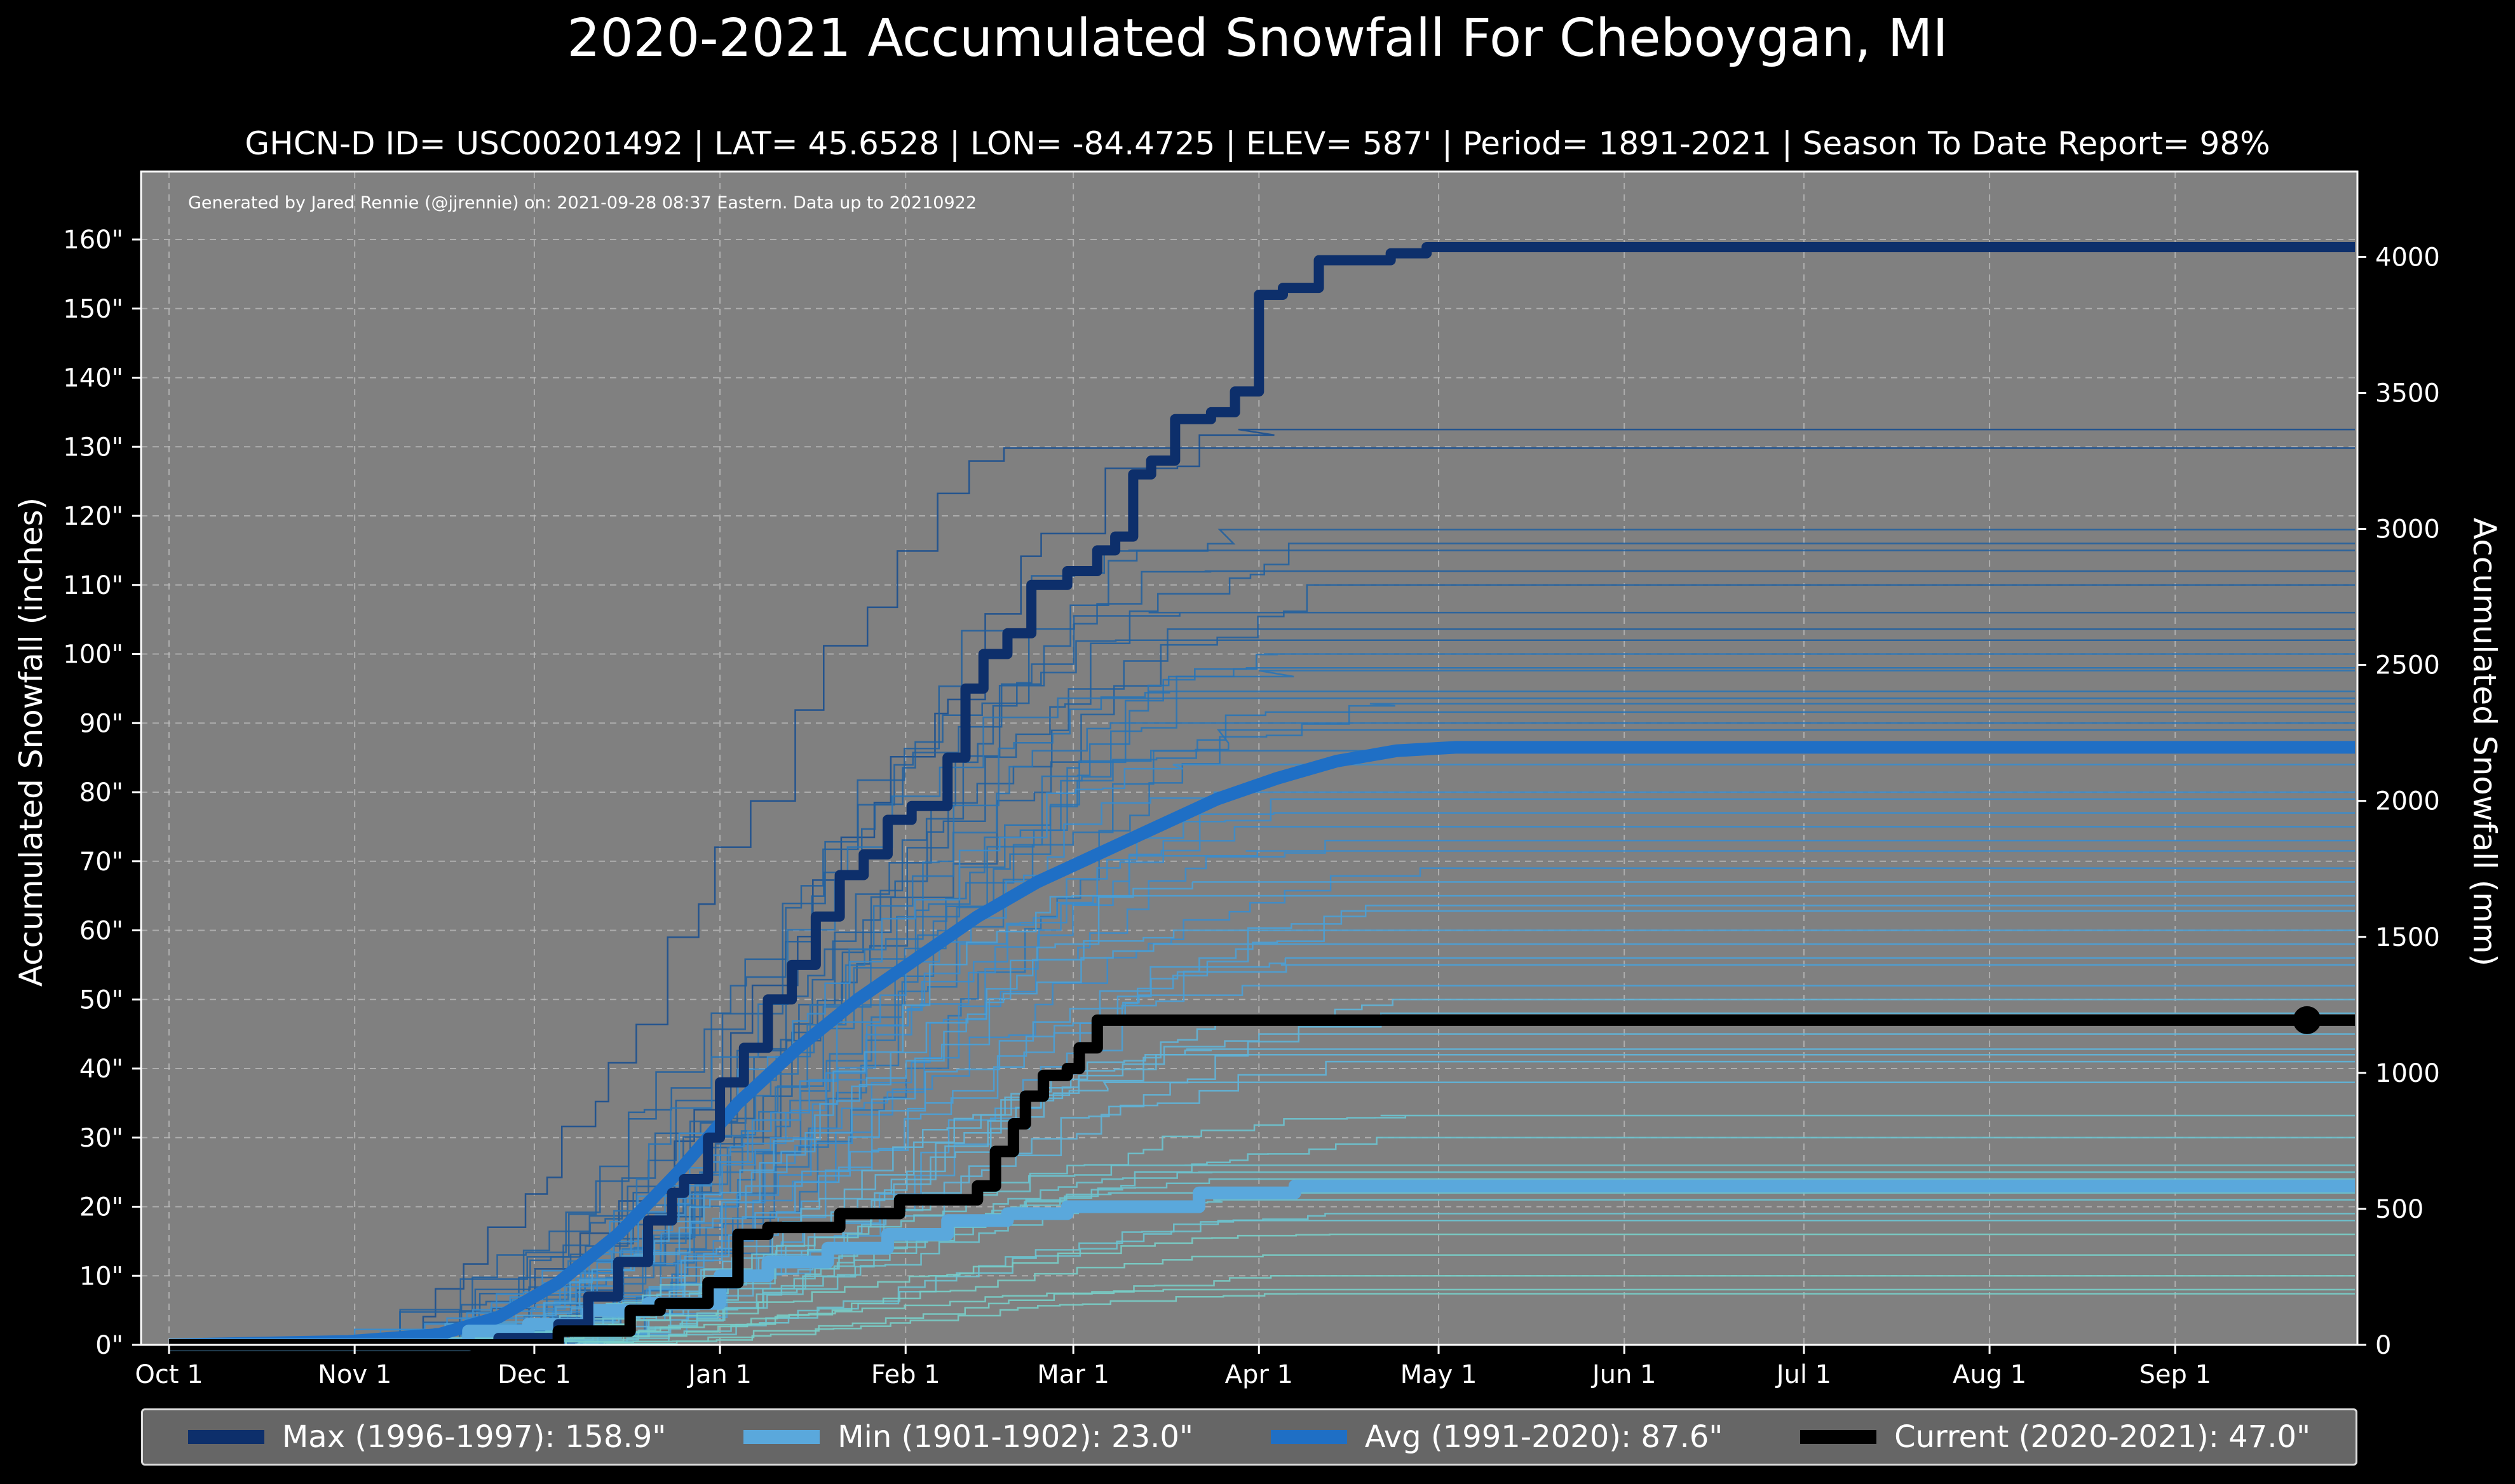 Image resolution: width=2515 pixels, height=1484 pixels. I want to click on x-tick-label: Nov 1, so click(354, 1374).